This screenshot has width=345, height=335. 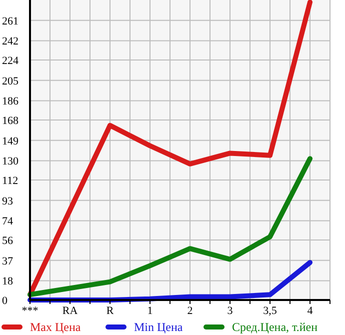 What do you see at coordinates (10, 141) in the screenshot?
I see `y-tick-label: 149` at bounding box center [10, 141].